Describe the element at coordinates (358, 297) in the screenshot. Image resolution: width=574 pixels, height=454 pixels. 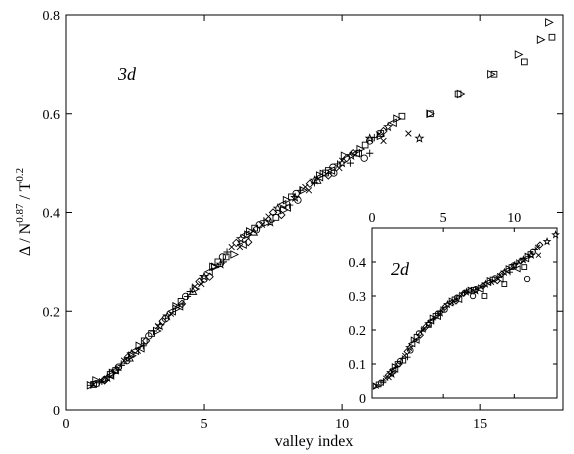
I see `y-tick-label: 0.3` at that location.